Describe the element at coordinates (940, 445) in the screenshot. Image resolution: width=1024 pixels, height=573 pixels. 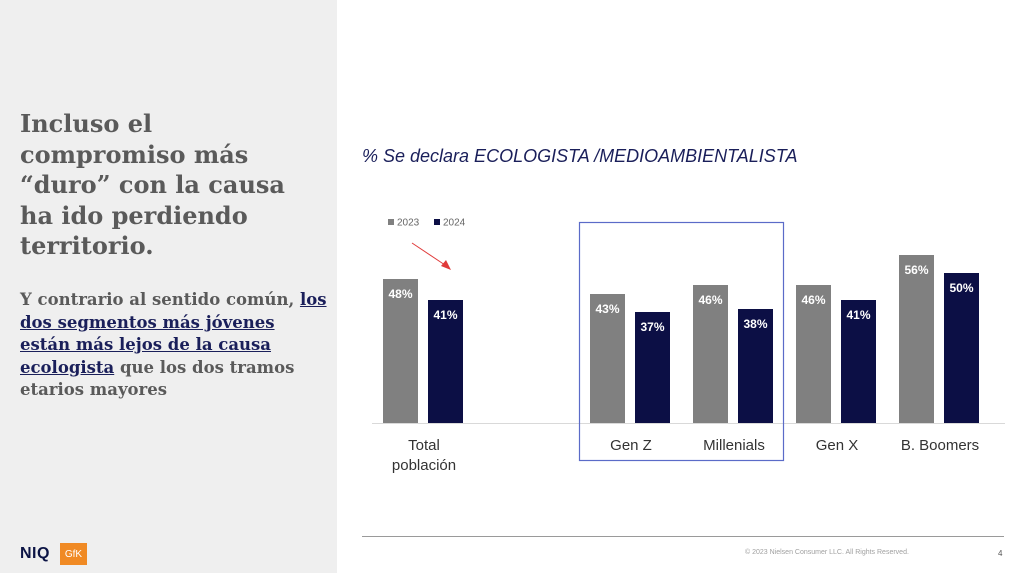
I see `category-label: B. Boomers` at that location.